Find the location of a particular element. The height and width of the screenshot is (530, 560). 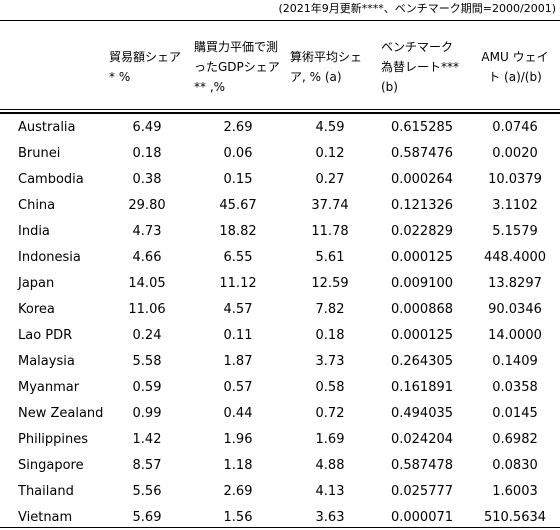

cell-country: Singapore is located at coordinates (51, 465).